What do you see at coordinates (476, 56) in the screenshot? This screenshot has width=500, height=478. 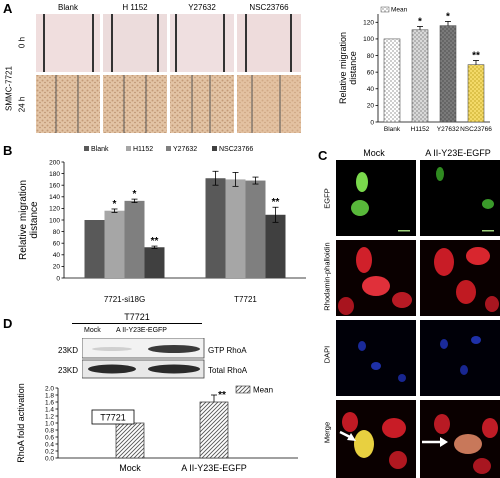 I see `chart-a-significance: **` at bounding box center [476, 56].